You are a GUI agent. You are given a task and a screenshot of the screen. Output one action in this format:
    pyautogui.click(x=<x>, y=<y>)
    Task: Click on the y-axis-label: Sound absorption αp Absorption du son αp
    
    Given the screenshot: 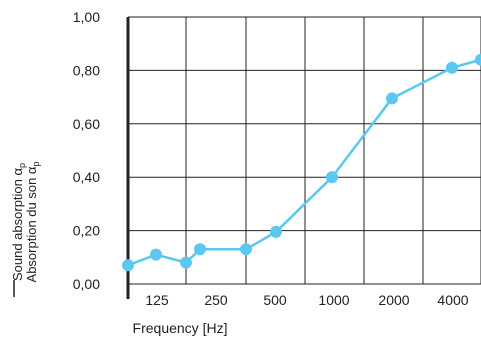 What is the action you would take?
    pyautogui.click(x=25, y=222)
    